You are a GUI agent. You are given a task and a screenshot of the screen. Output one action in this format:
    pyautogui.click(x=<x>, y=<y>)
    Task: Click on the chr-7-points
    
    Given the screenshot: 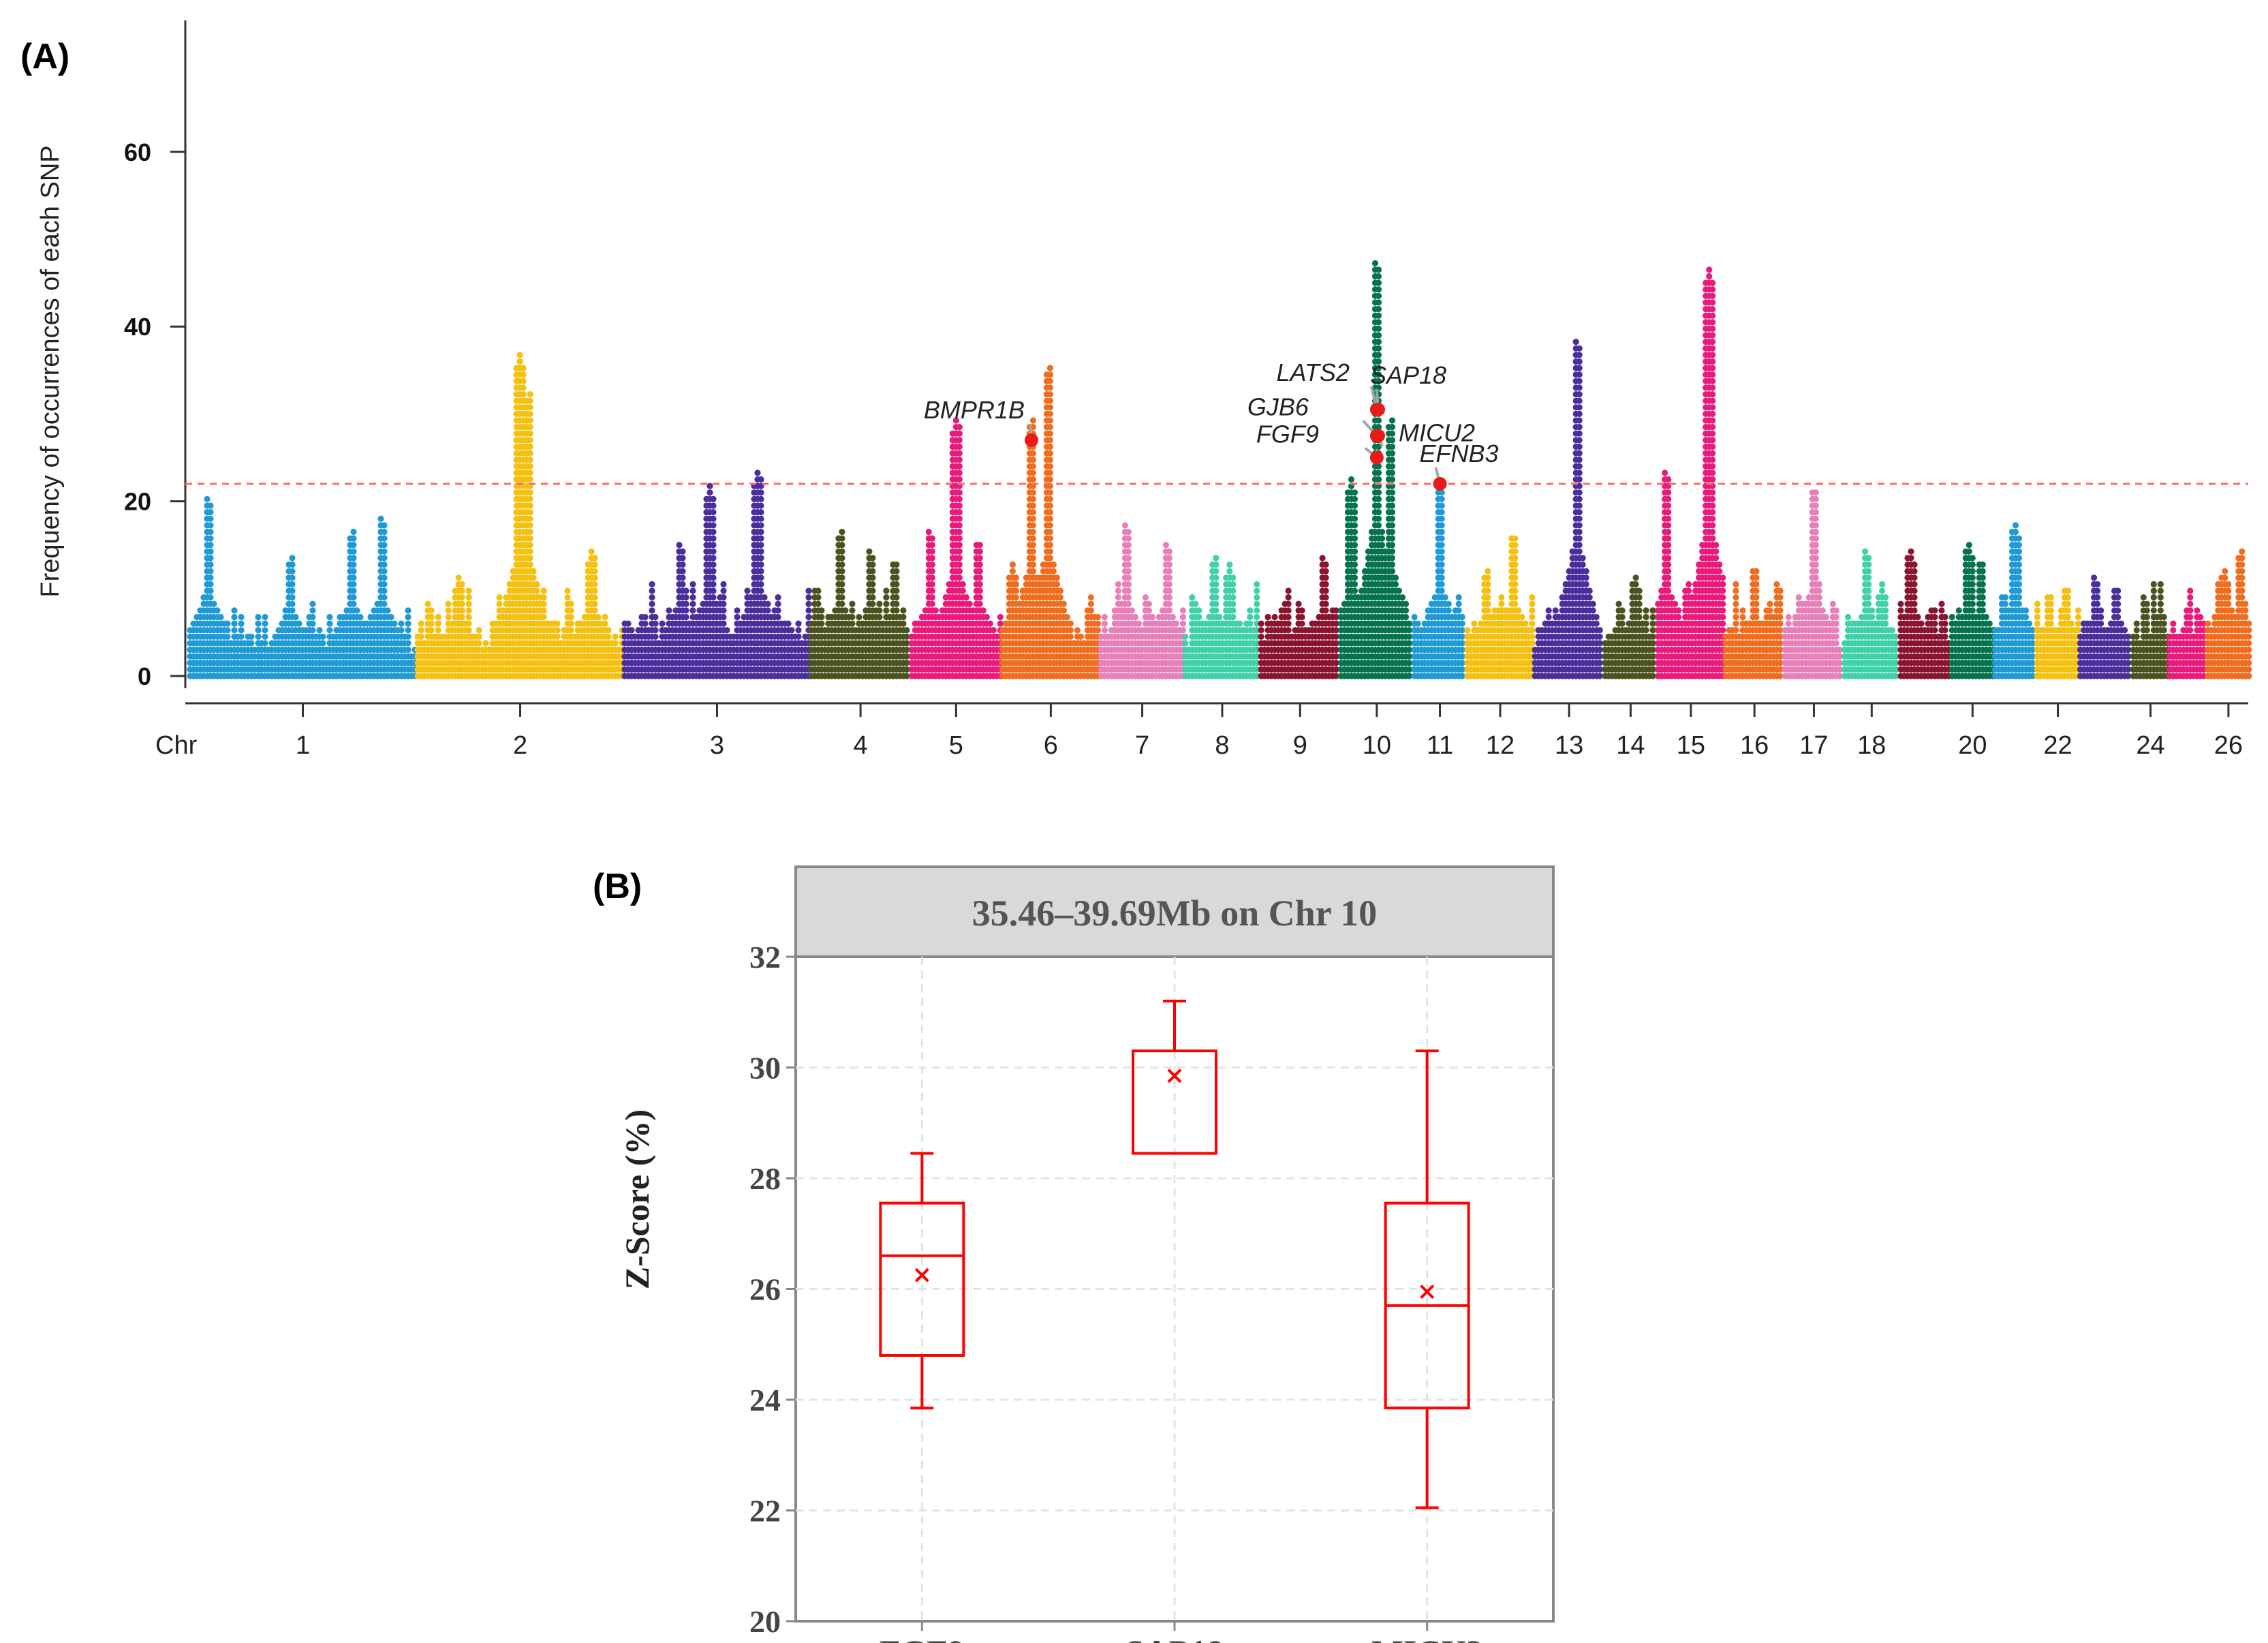 What is the action you would take?
    pyautogui.click(x=1142, y=600)
    